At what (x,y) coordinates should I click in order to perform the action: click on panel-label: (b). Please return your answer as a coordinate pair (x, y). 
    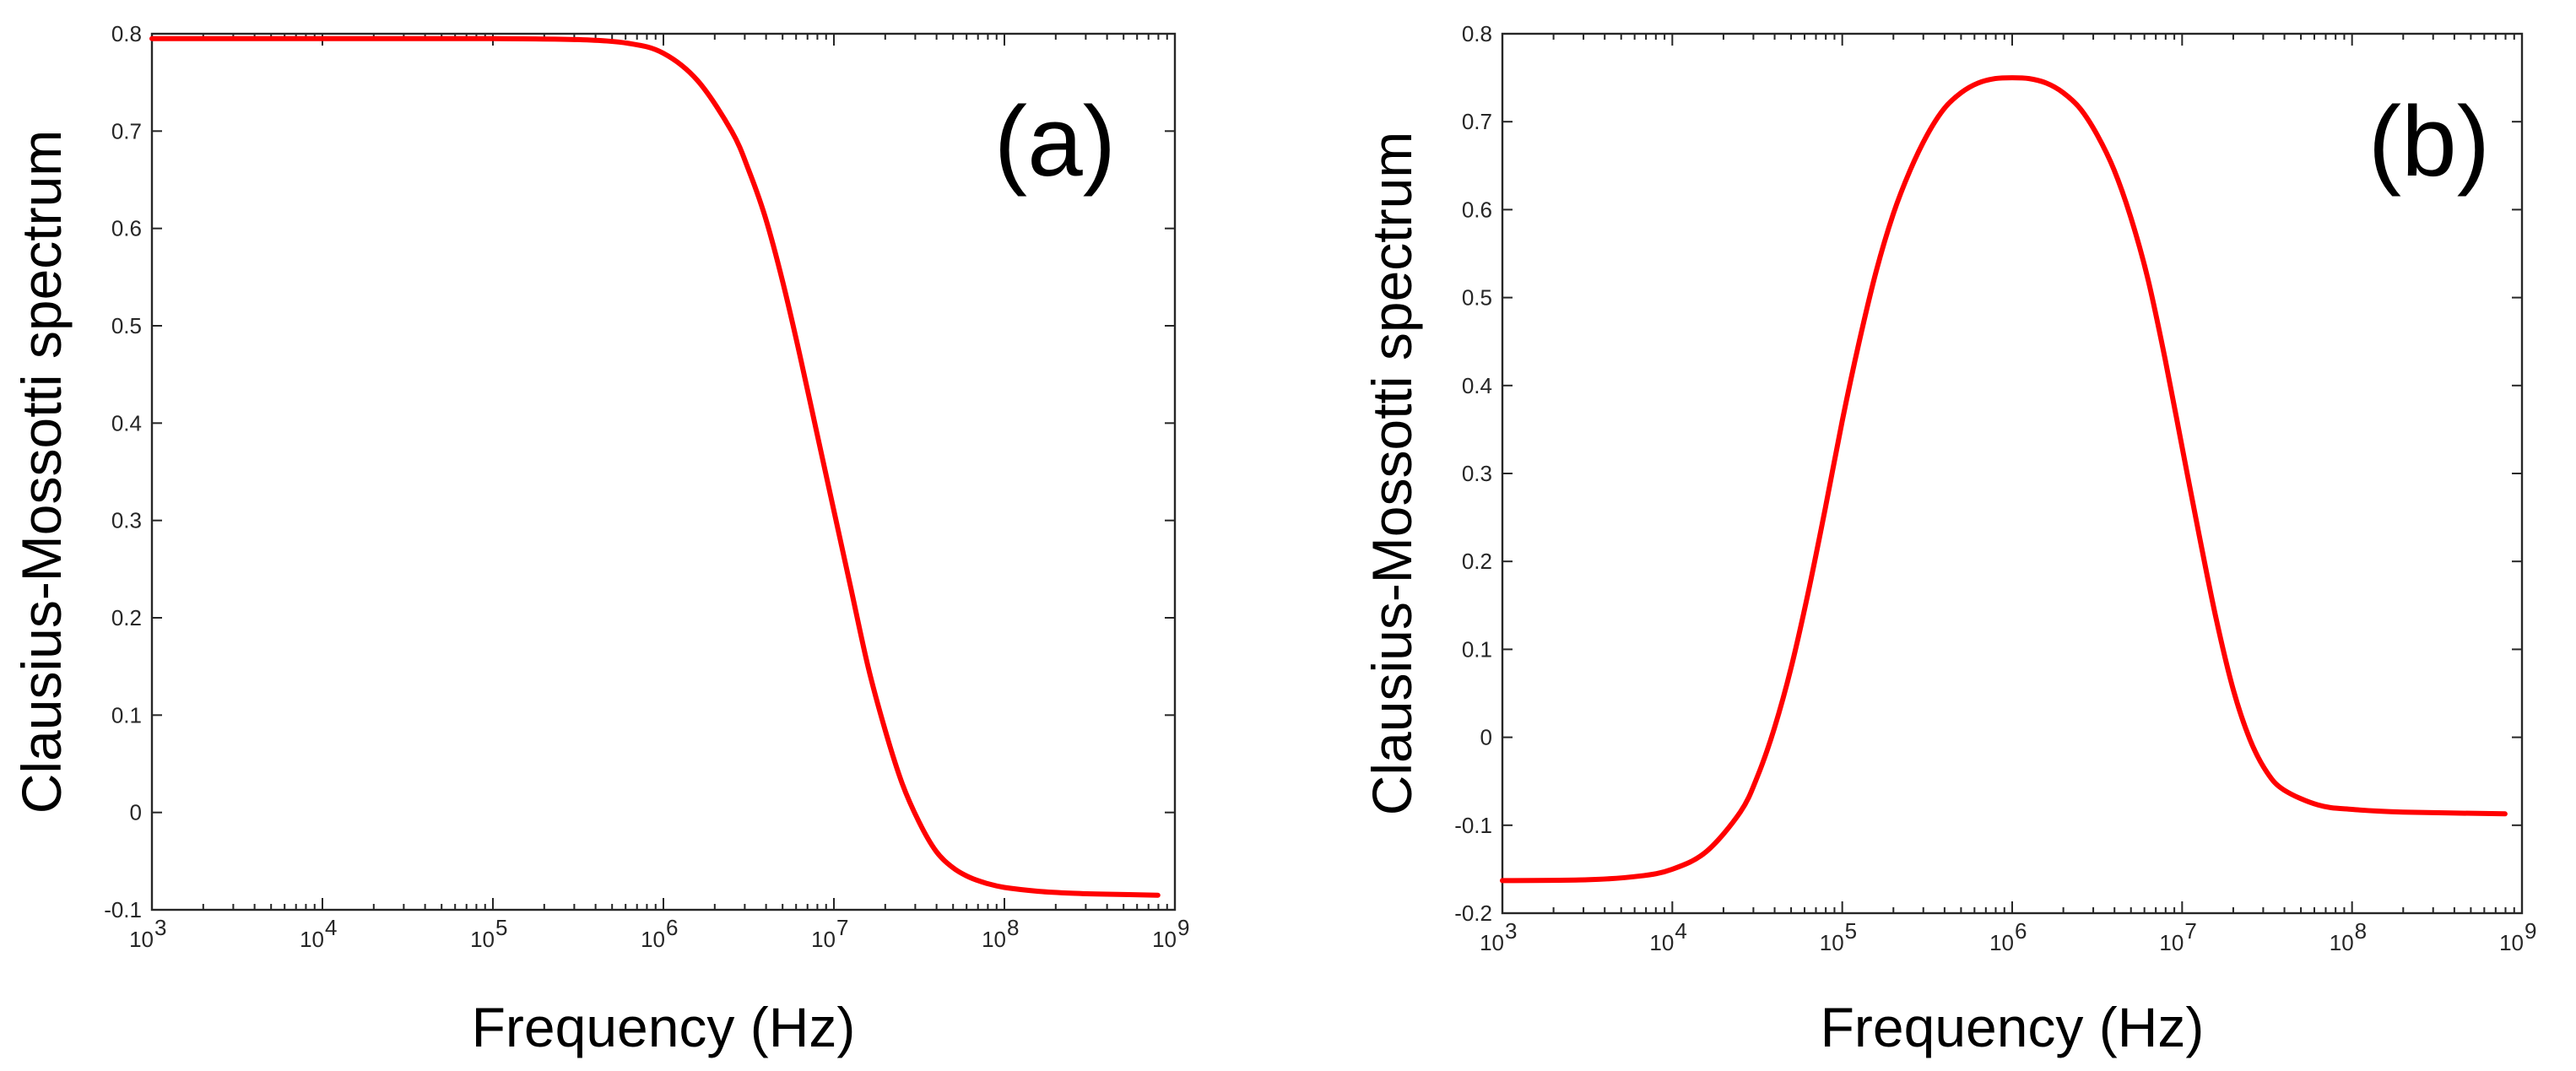
    Looking at the image, I should click on (2429, 141).